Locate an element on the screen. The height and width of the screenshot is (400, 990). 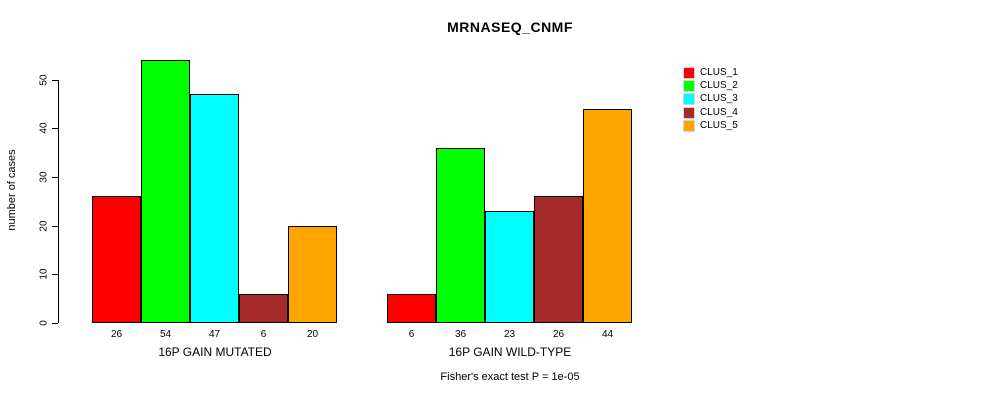
legend-label: CLUS_2 is located at coordinates (719, 86).